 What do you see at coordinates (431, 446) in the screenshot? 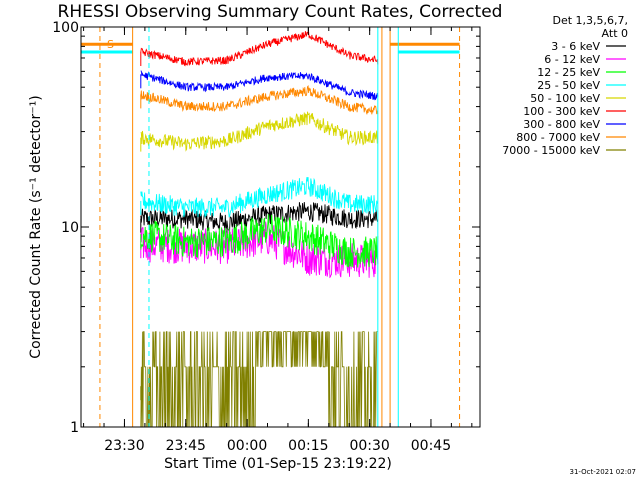
I see `x-tick-label: 00:45` at bounding box center [431, 446].